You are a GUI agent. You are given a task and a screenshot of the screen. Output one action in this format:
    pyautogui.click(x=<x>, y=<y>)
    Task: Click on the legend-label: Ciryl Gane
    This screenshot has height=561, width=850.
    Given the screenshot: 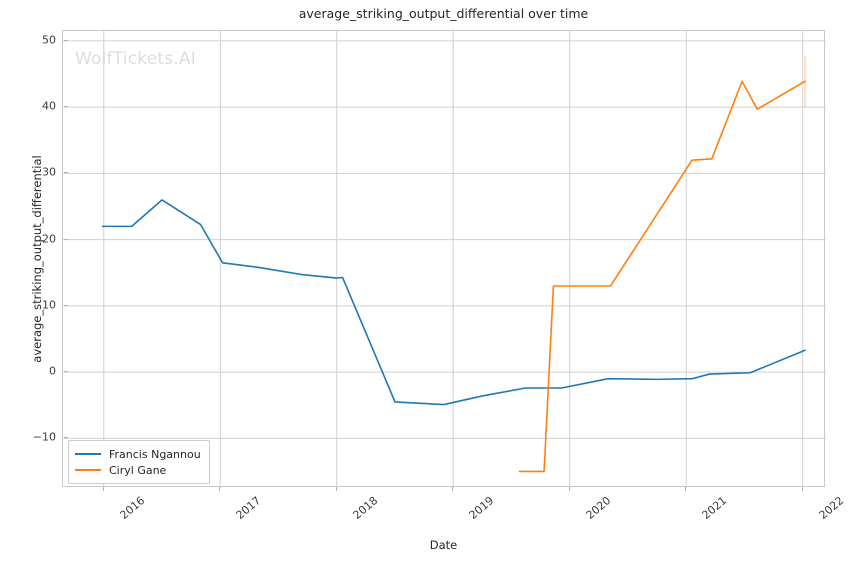 What is the action you would take?
    pyautogui.click(x=138, y=470)
    